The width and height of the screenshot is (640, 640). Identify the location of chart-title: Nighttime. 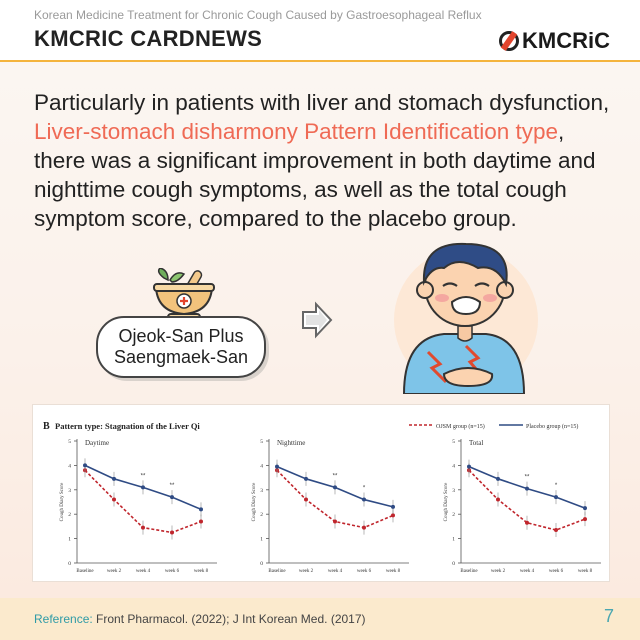
(291, 443).